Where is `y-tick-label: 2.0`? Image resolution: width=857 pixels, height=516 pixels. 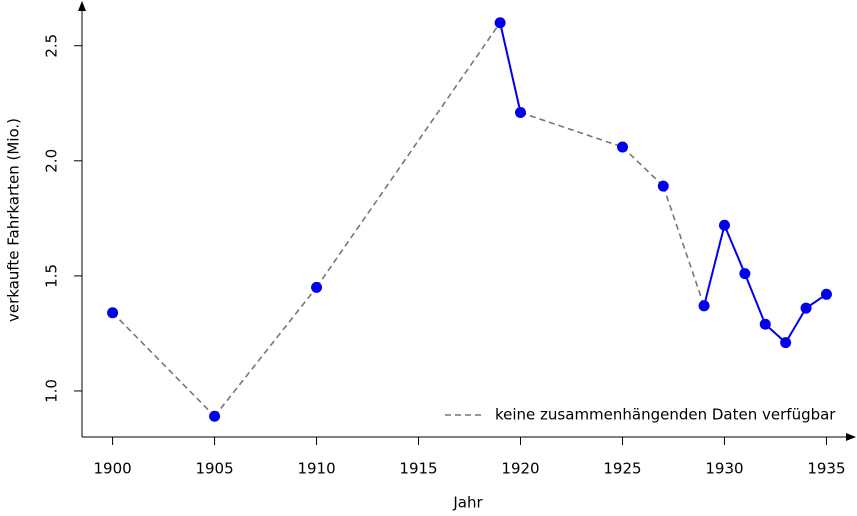 y-tick-label: 2.0 is located at coordinates (52, 161).